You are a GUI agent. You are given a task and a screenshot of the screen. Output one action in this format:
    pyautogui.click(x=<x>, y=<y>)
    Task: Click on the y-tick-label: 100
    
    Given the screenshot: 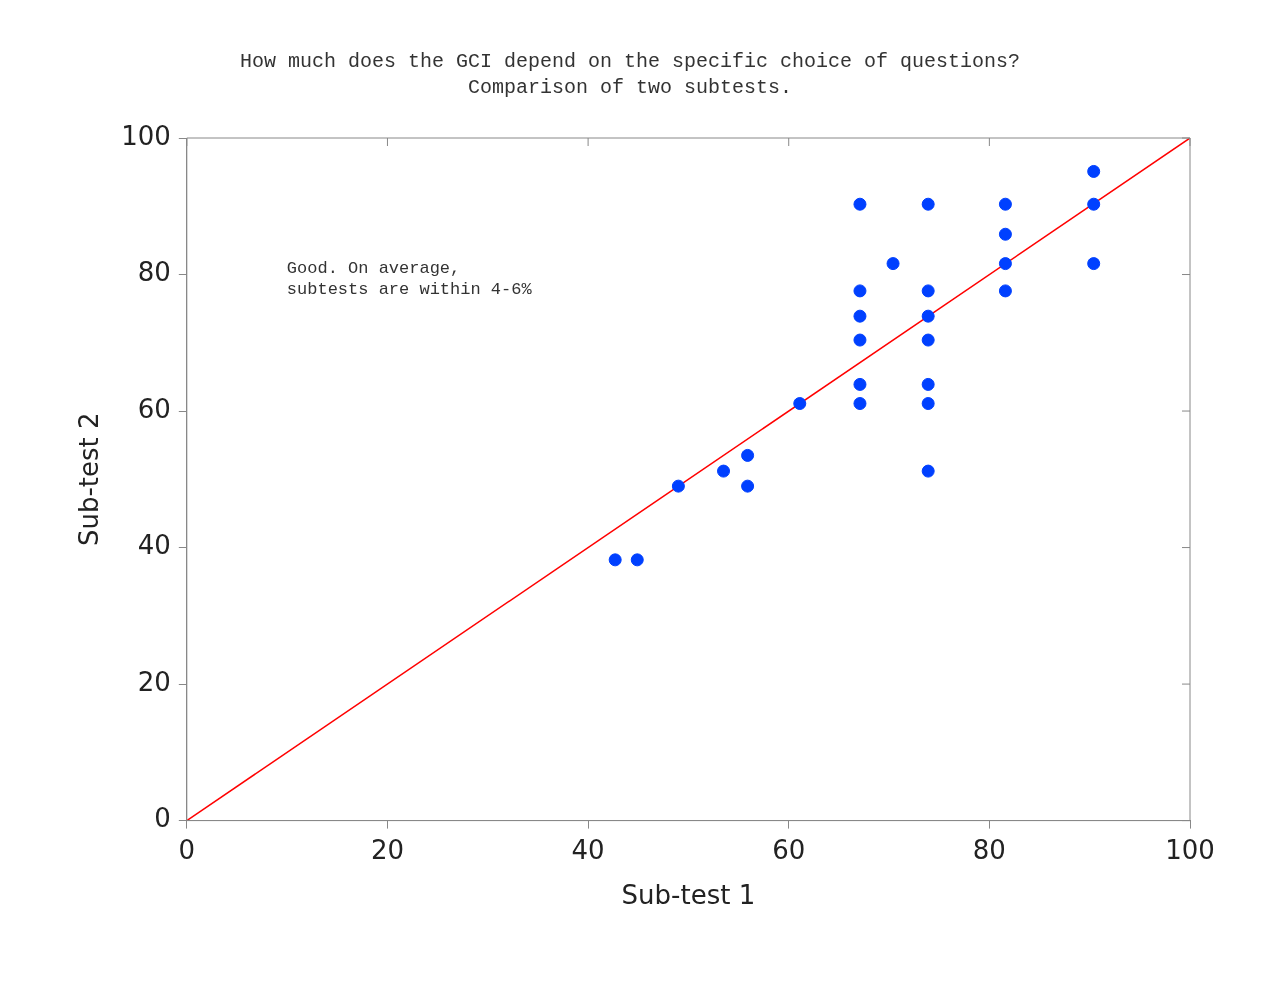 What is the action you would take?
    pyautogui.click(x=146, y=135)
    